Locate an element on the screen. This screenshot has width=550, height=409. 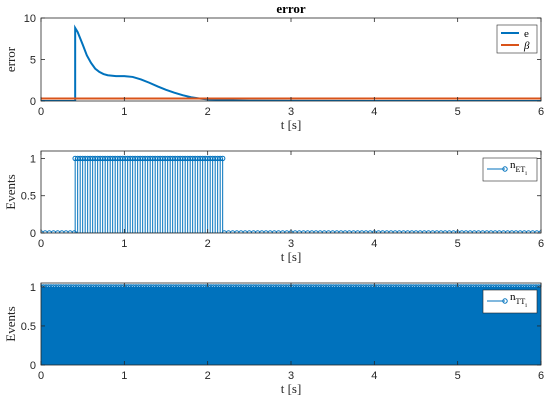
x-tick-label: 1 is located at coordinates (124, 112).